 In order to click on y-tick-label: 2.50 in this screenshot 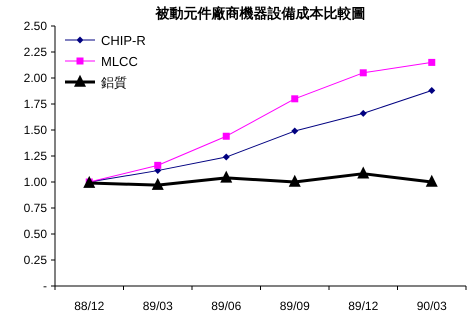, I will do `click(36, 26)`.